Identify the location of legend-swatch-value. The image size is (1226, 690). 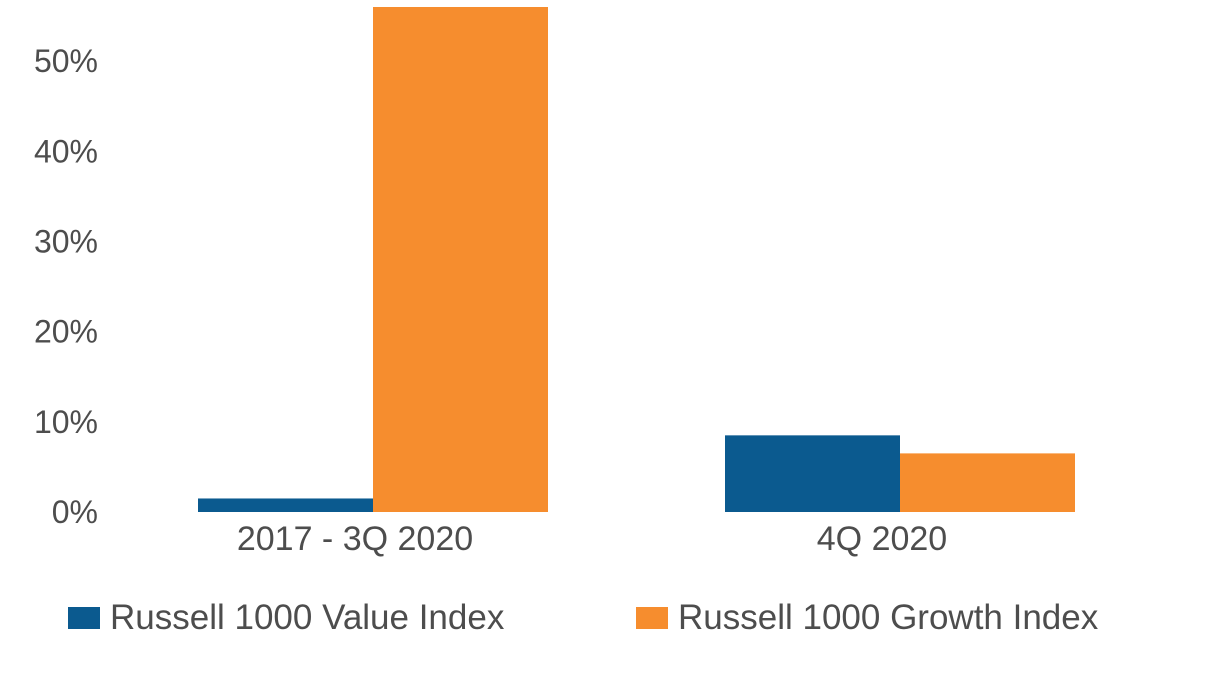
(84, 618).